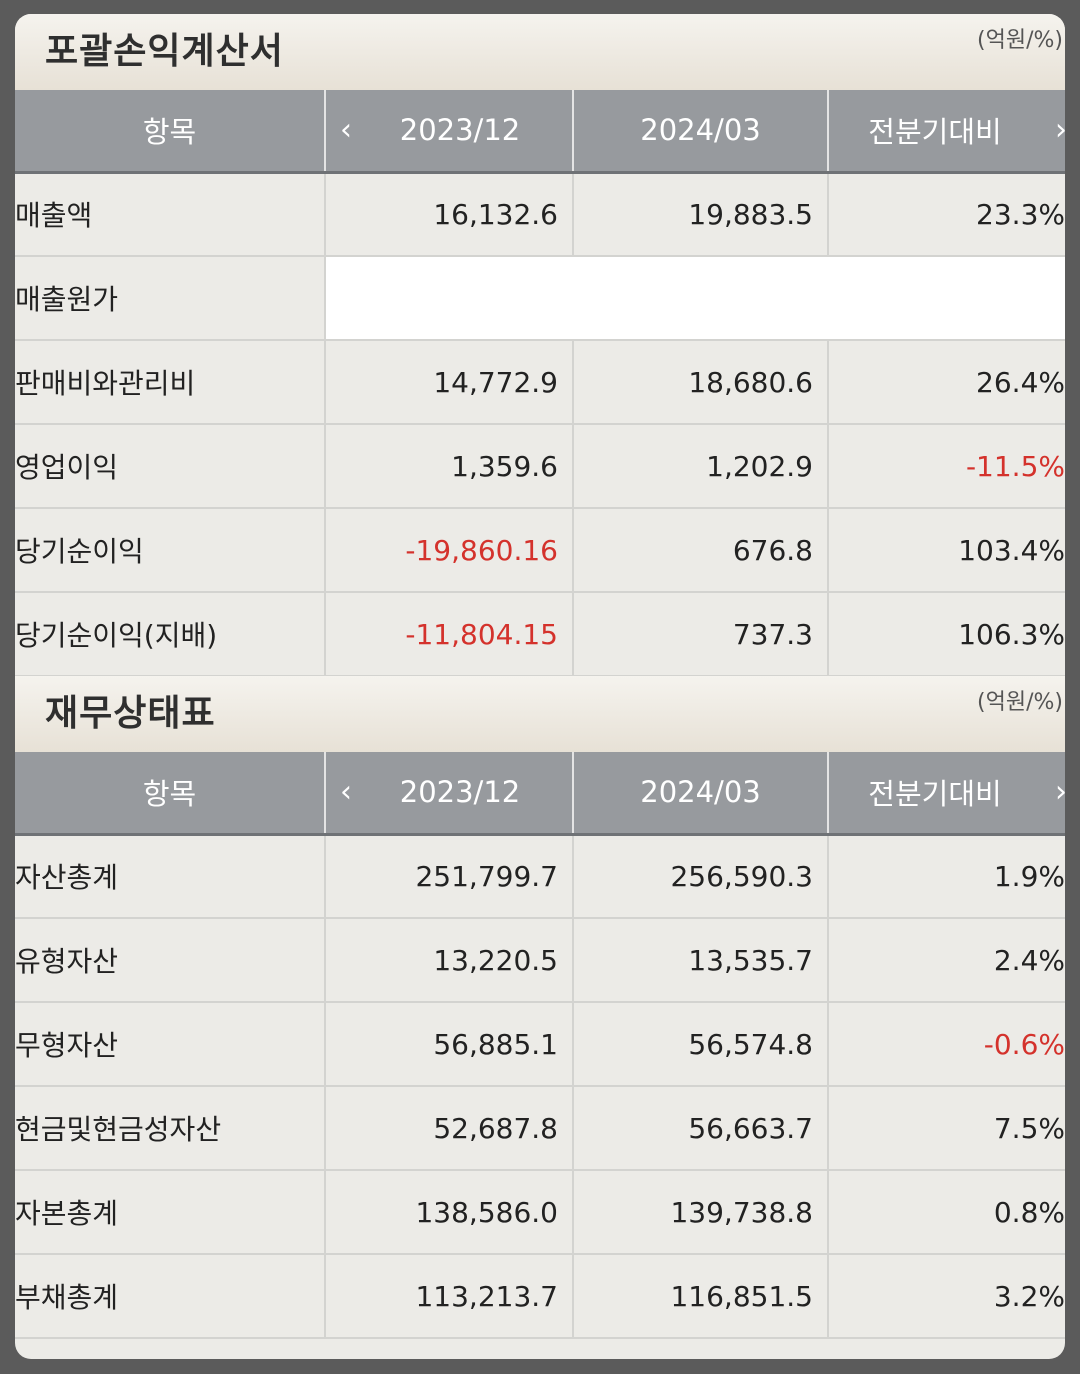 This screenshot has height=1374, width=1080. I want to click on table-row: 영업이익 1,359.6 1,202.9 -11.5%, so click(540, 466).